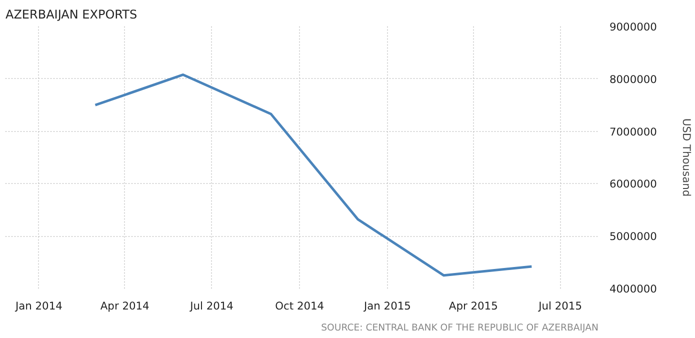 The width and height of the screenshot is (695, 338). Describe the element at coordinates (634, 289) in the screenshot. I see `y-tick-label: 4000000` at that location.